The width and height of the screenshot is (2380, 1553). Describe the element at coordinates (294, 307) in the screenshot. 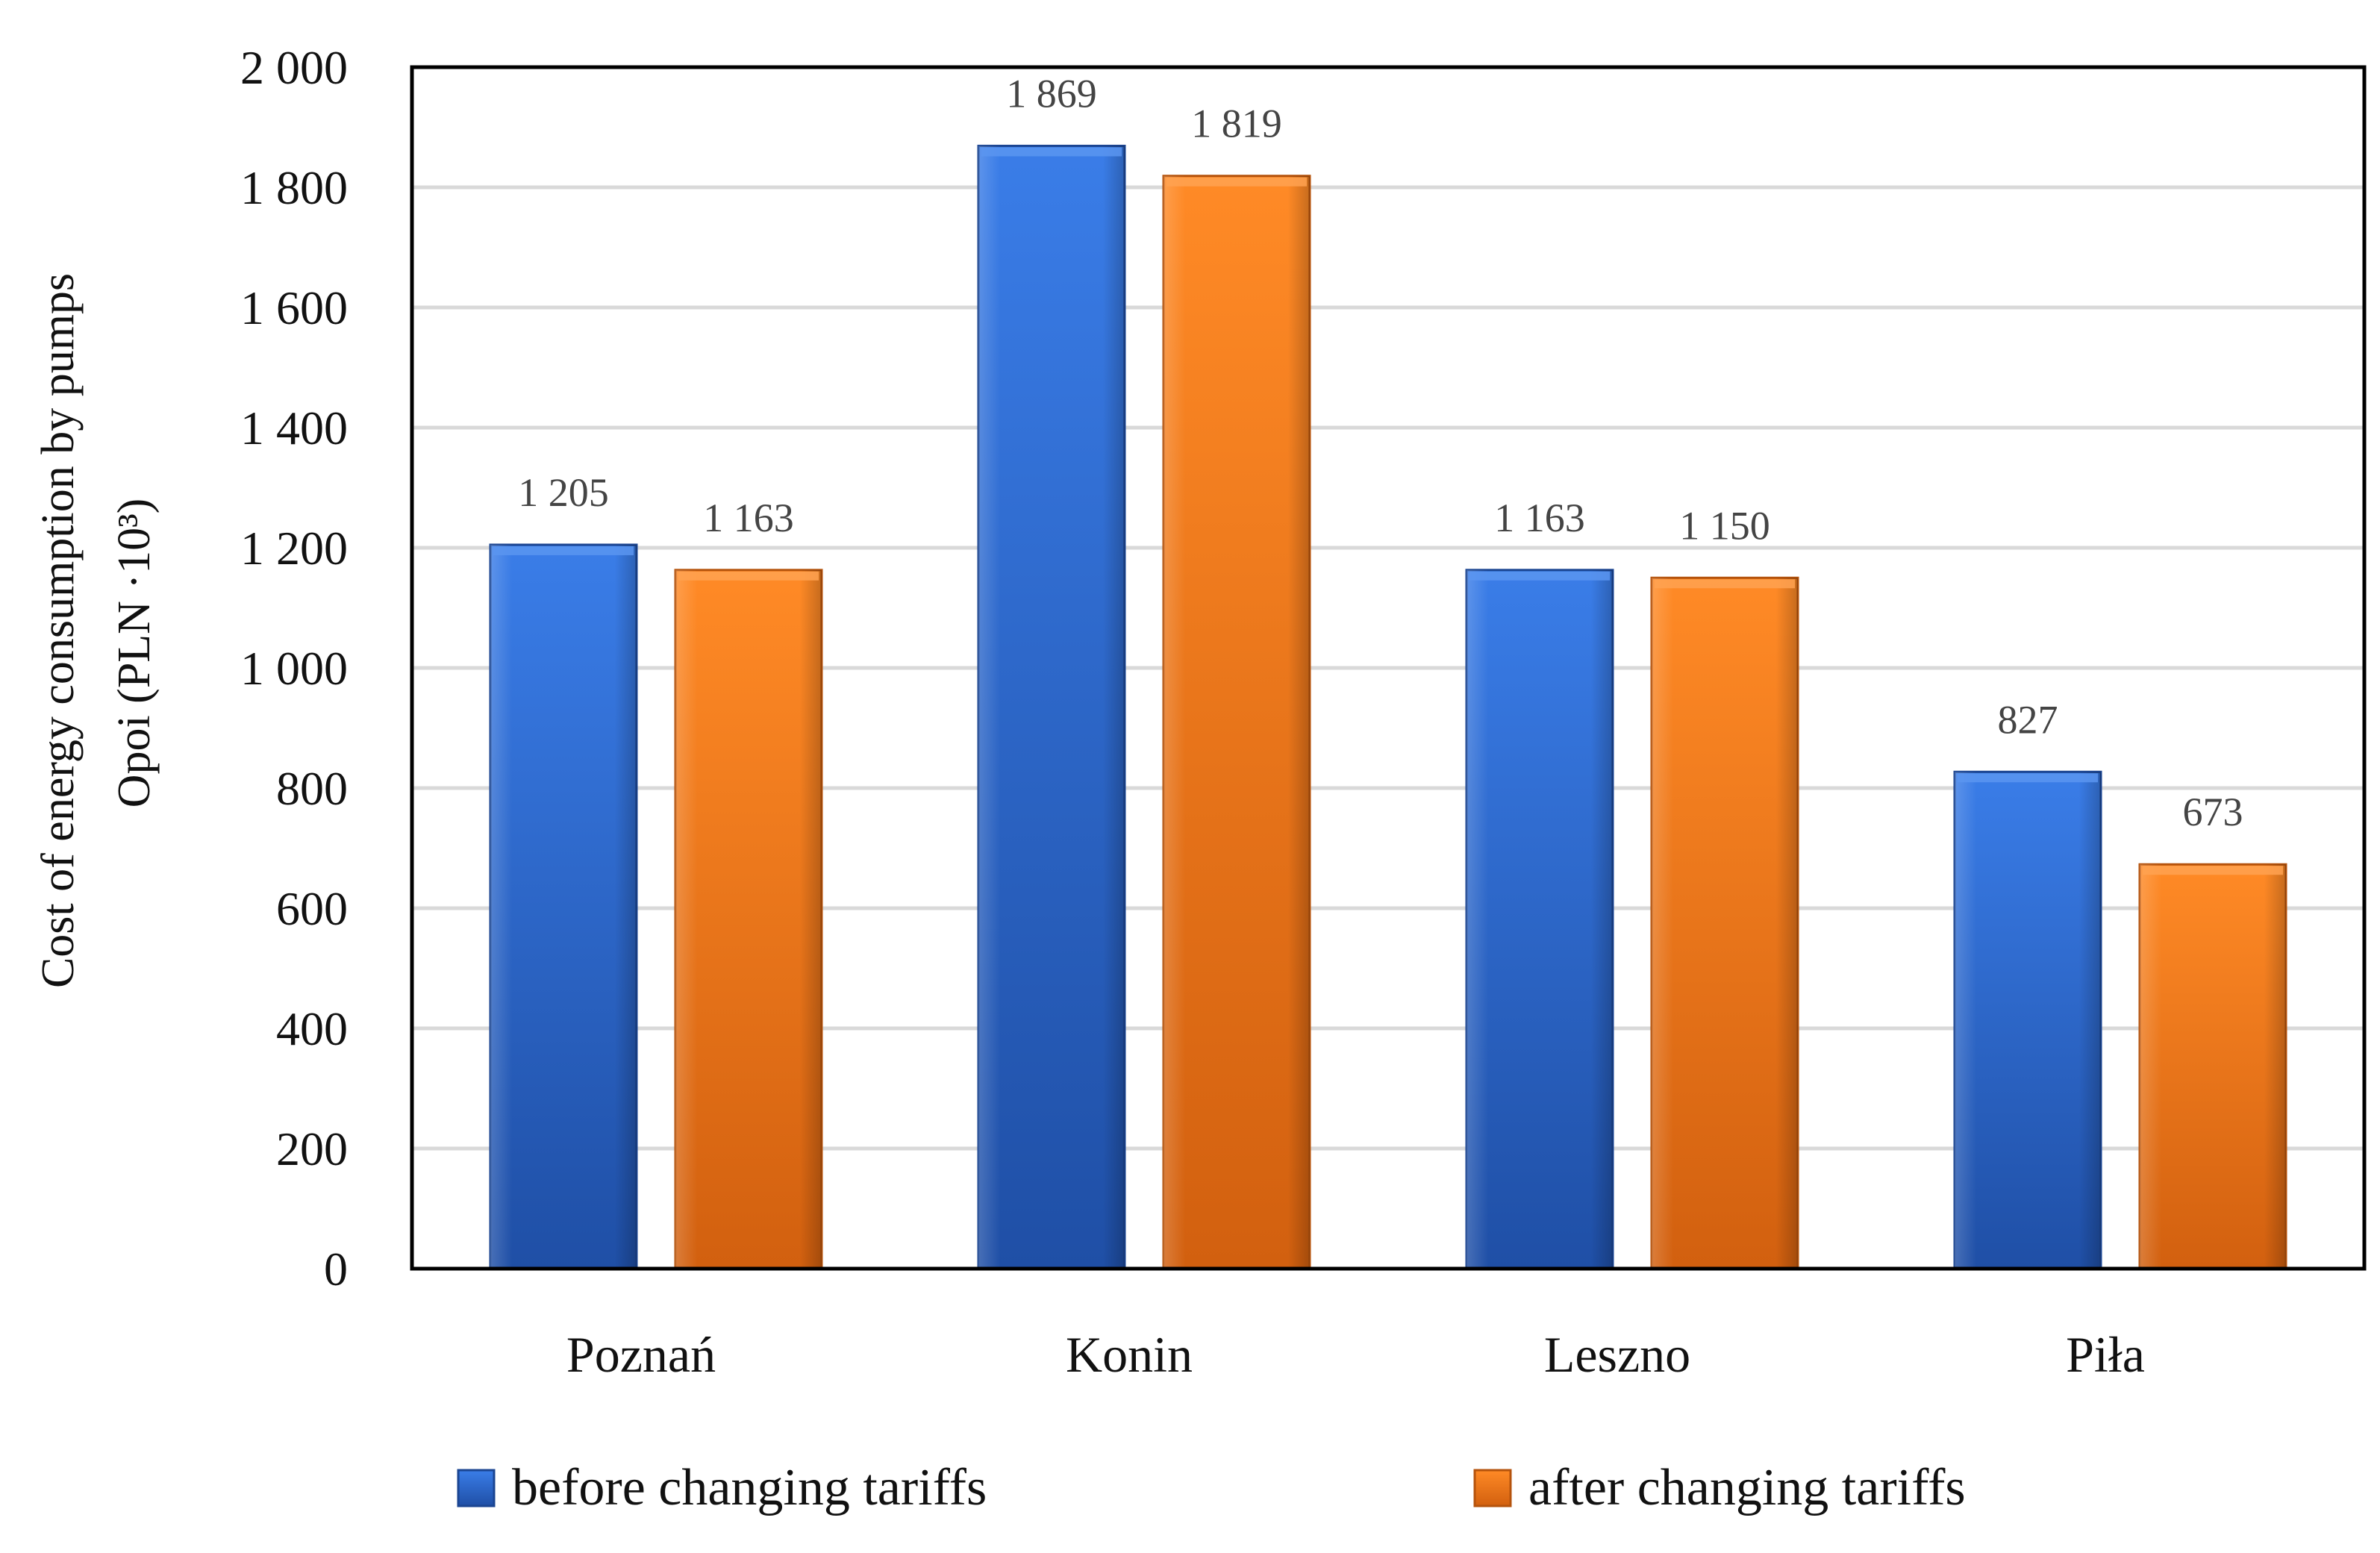

I see `y-tick-label: 1 600` at that location.